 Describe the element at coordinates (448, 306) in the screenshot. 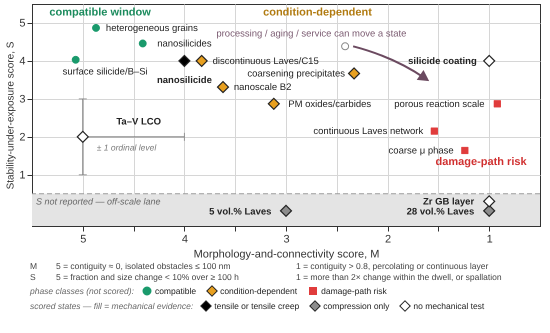

I see `legend-label: no mechanical test` at that location.